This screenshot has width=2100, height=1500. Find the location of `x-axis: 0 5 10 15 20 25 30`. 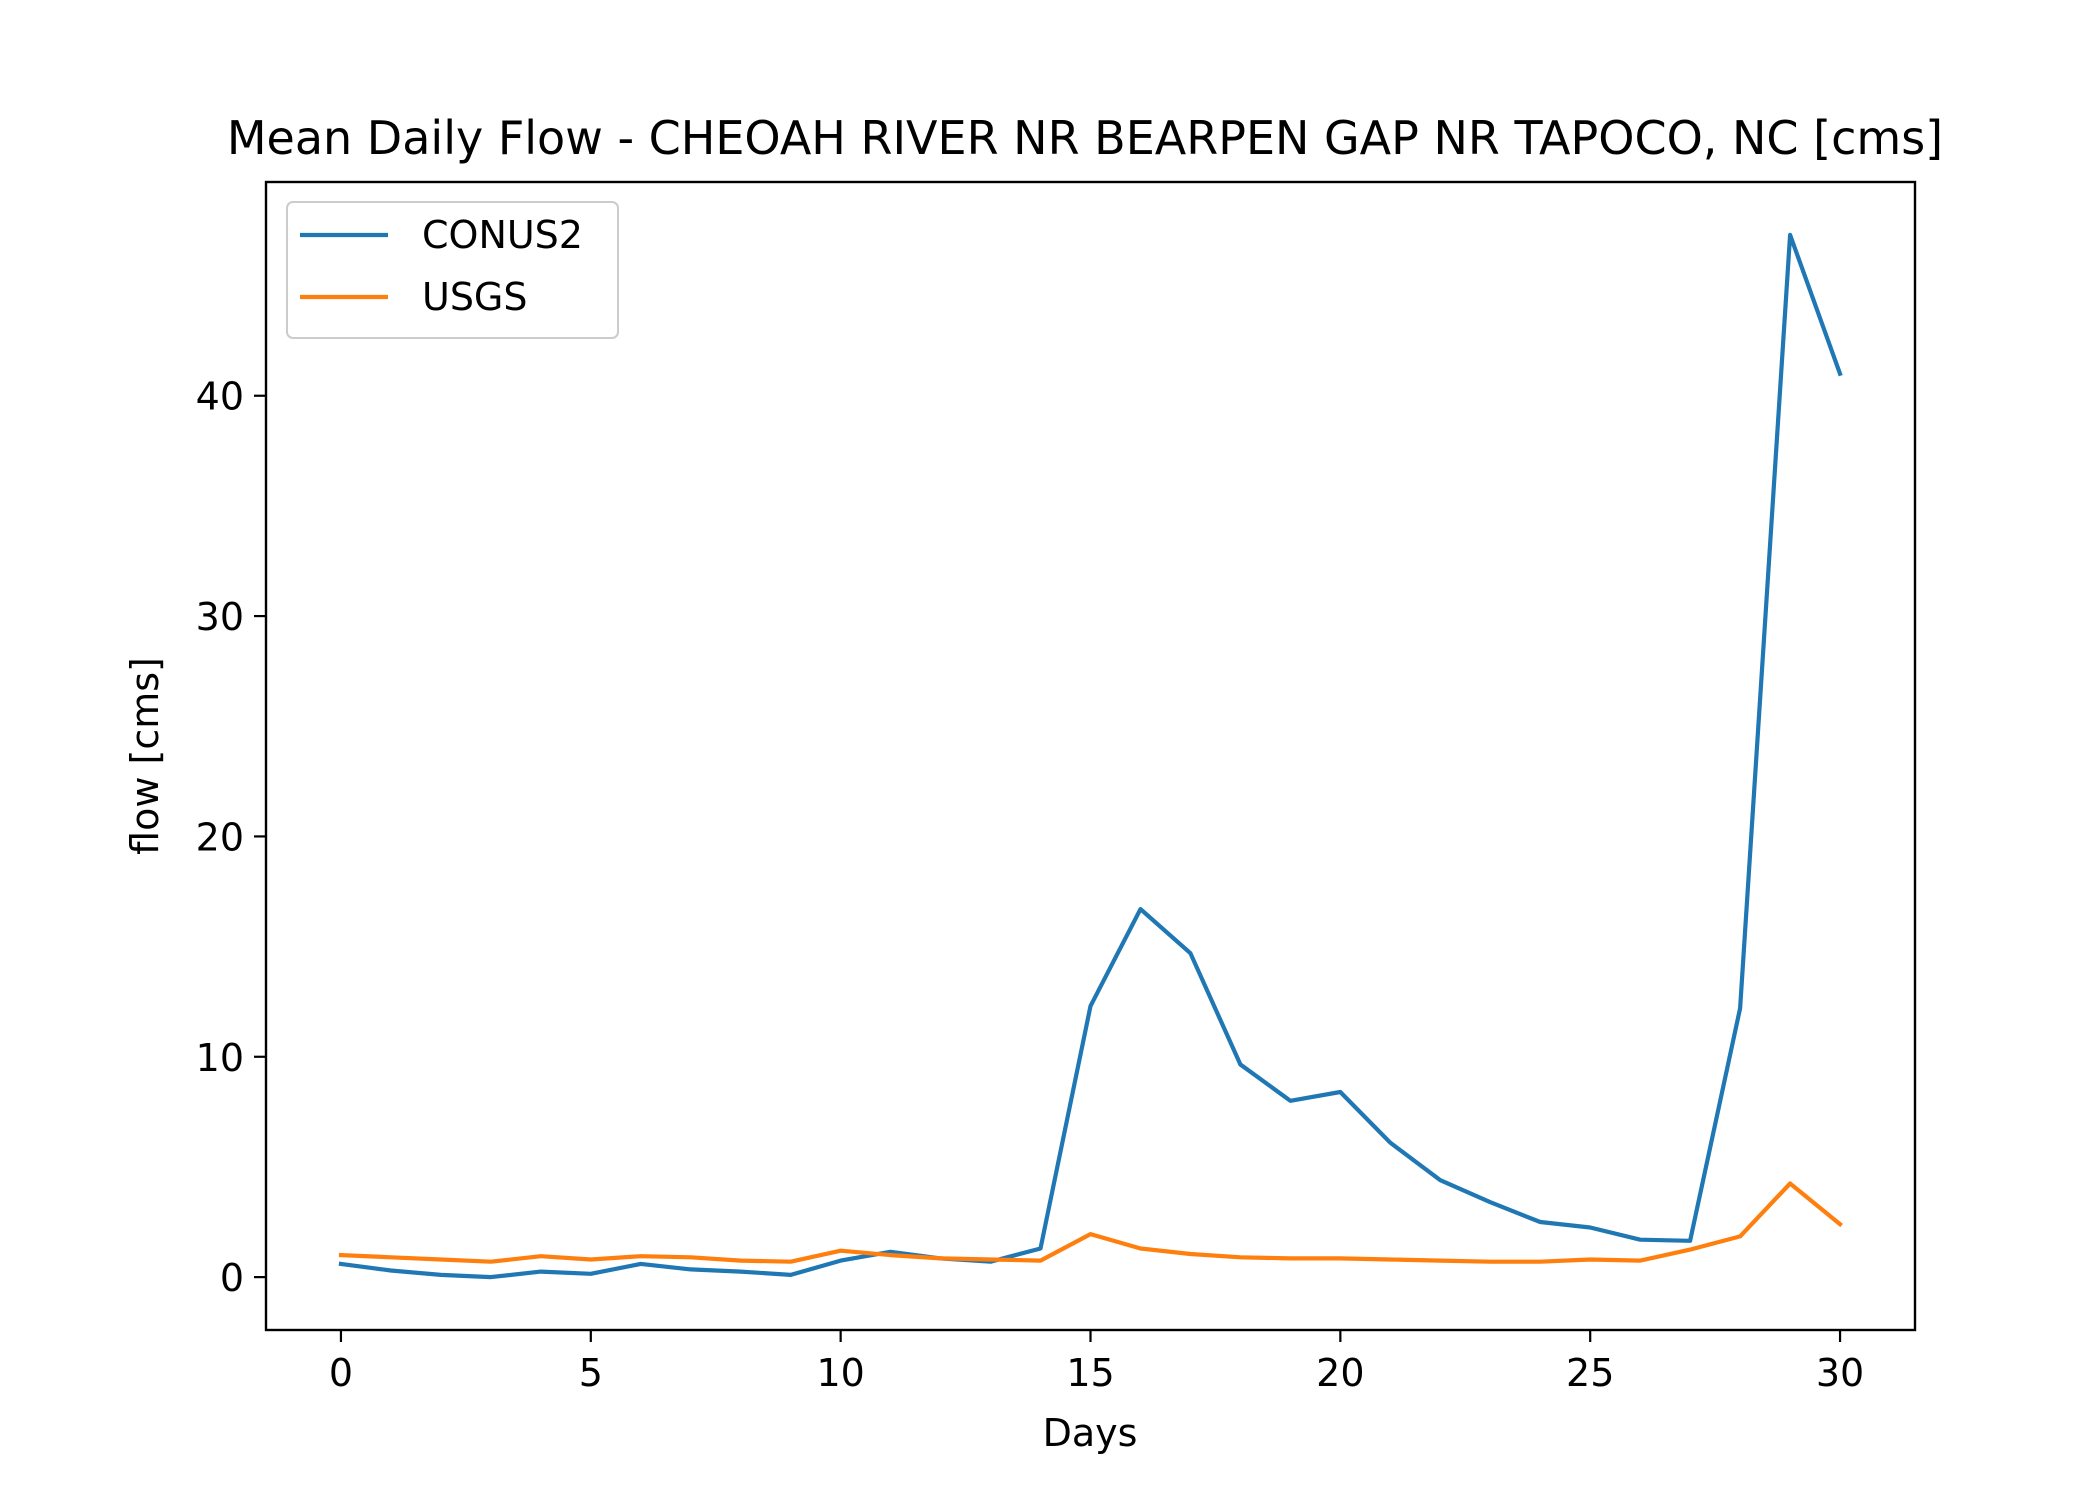

x-axis: 0 5 10 15 20 25 30 is located at coordinates (1096, 1362).